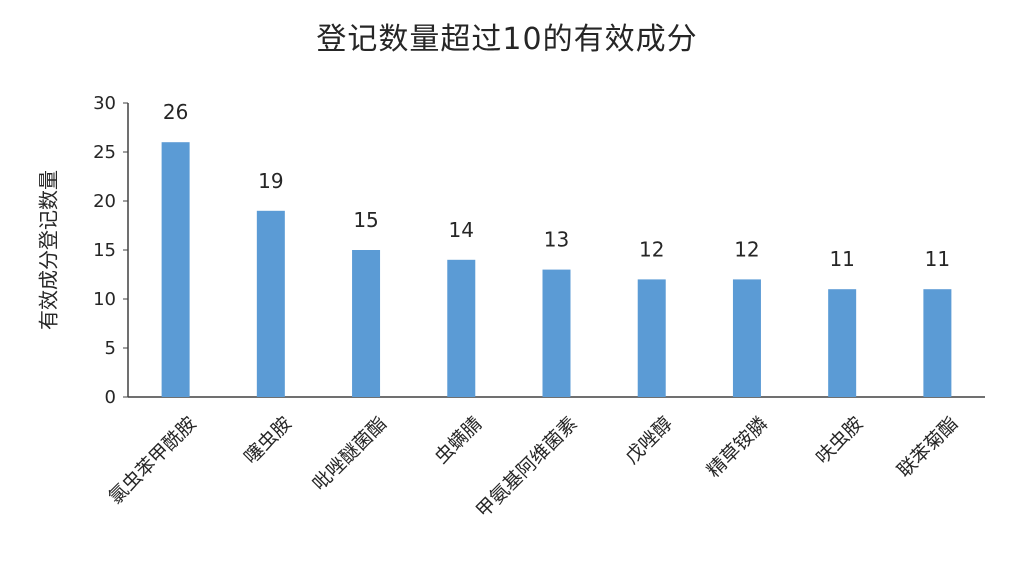 The width and height of the screenshot is (1014, 576). I want to click on y-tick-label: 20, so click(104, 201).